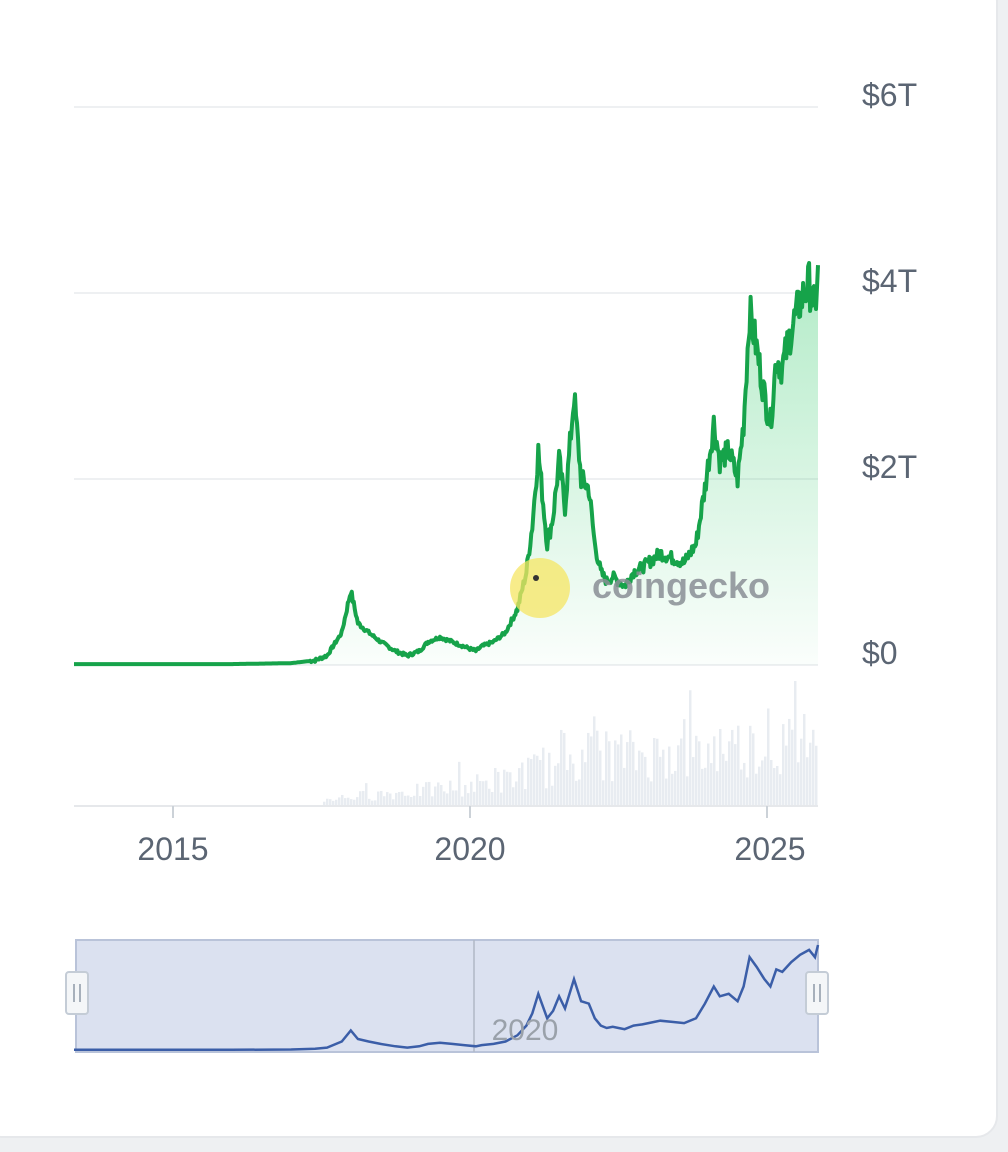  Describe the element at coordinates (525, 1030) in the screenshot. I see `navigator-label: 2020` at that location.